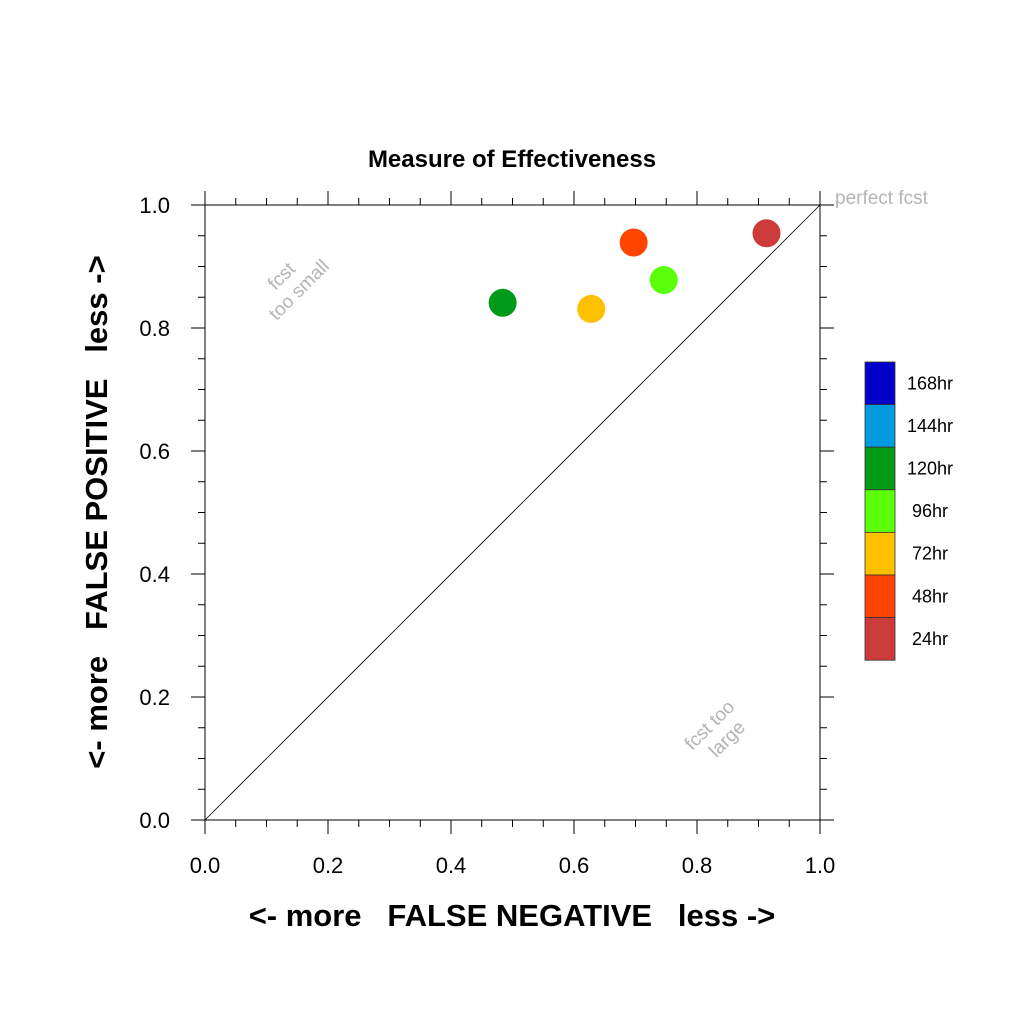 The image size is (1024, 1024). Describe the element at coordinates (574, 865) in the screenshot. I see `x-tick-label: 0.6` at that location.